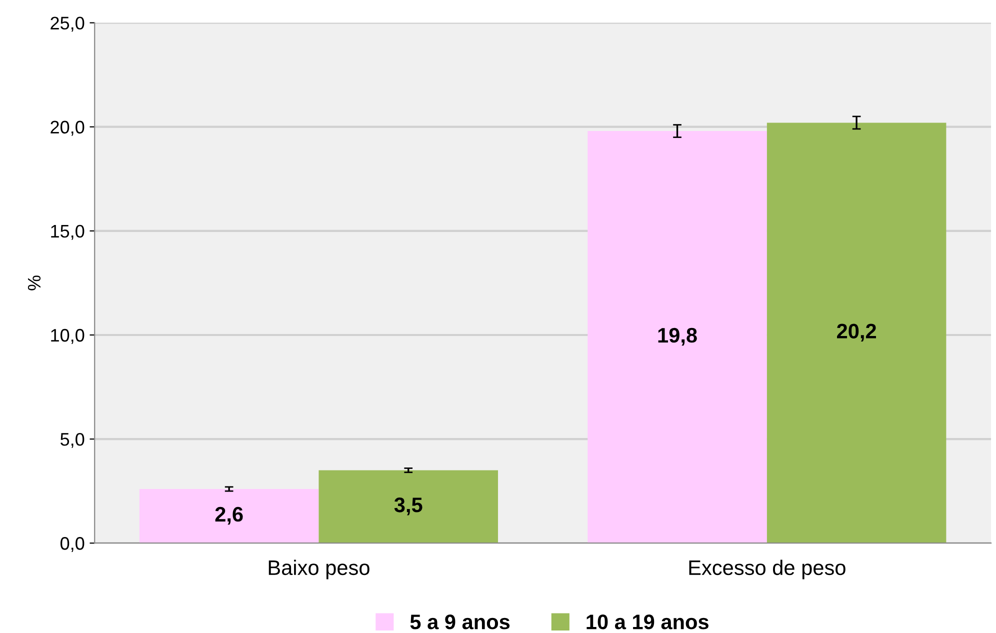  I want to click on data-label: 19,8, so click(677, 337).